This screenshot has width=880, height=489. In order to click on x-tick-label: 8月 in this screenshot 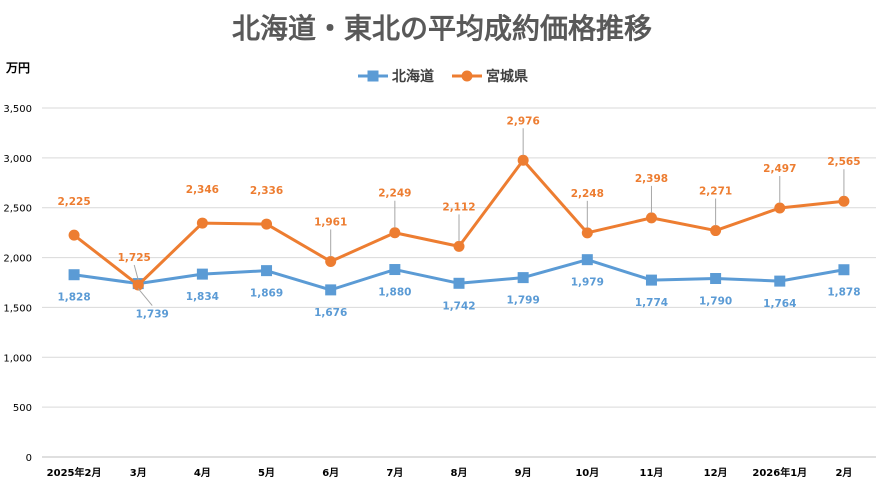, I will do `click(459, 473)`.